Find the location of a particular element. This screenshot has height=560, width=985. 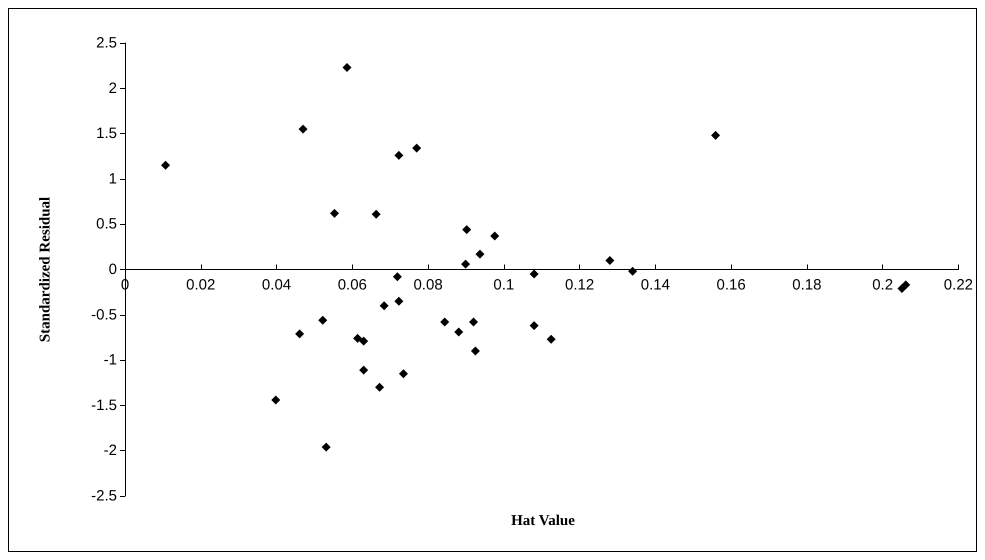

x-tick-label: 0.1 is located at coordinates (503, 285).